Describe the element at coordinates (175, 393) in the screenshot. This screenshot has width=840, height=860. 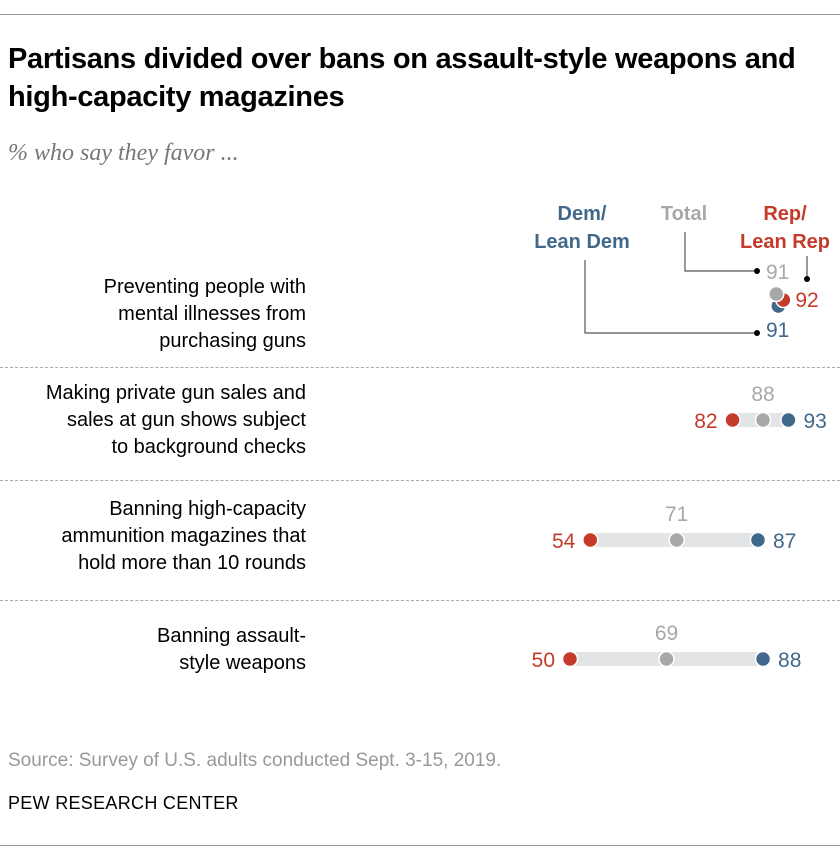
I see `category-label-line: Making private gun sales and` at that location.